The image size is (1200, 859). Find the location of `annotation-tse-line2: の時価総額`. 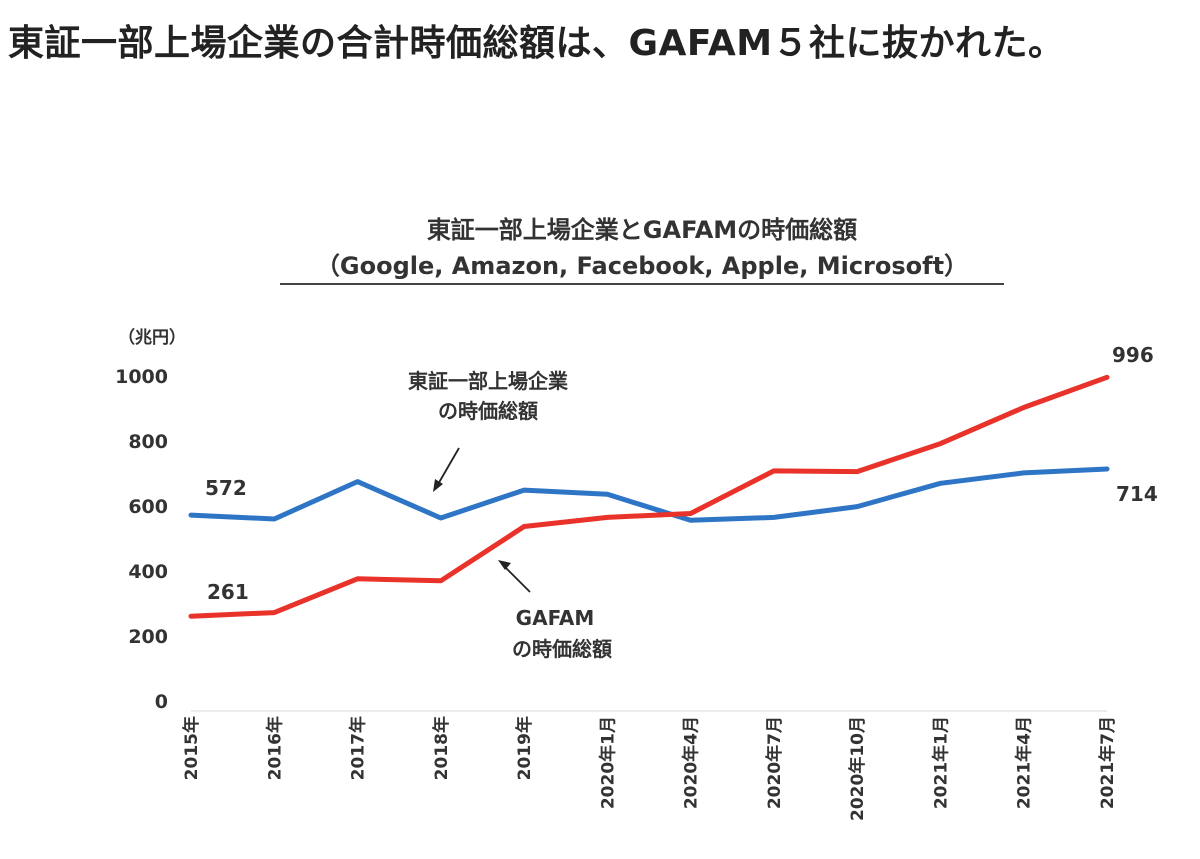

annotation-tse-line2: の時価総額 is located at coordinates (488, 411).